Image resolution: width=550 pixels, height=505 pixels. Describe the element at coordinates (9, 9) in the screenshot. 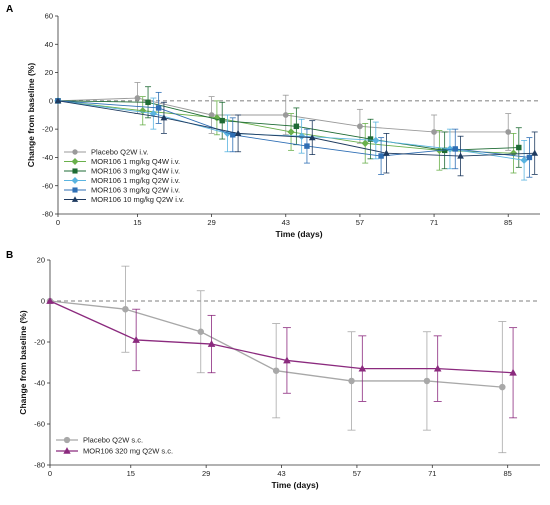

I see `panel-letter: A` at that location.